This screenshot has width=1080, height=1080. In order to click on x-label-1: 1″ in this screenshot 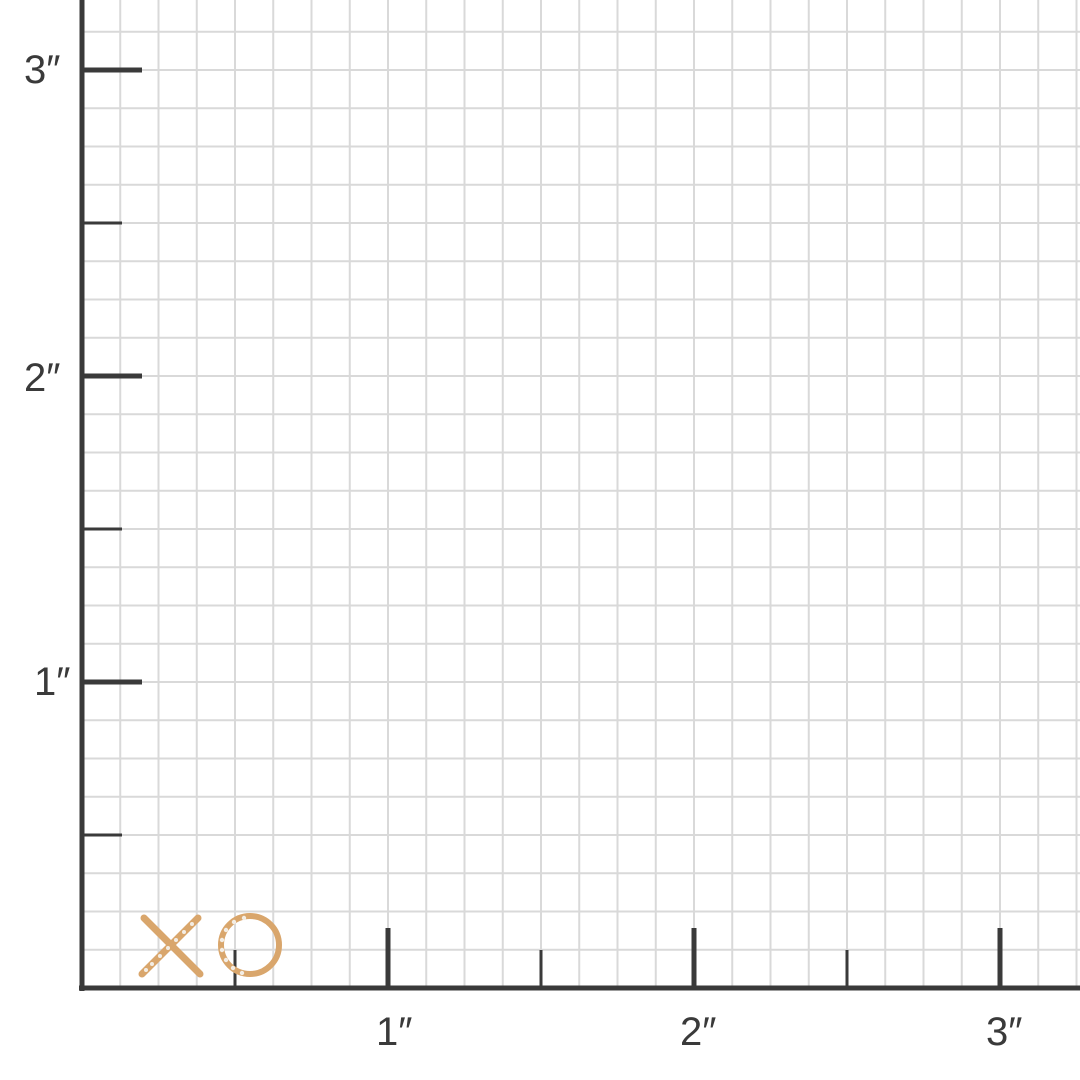, I will do `click(394, 1032)`.